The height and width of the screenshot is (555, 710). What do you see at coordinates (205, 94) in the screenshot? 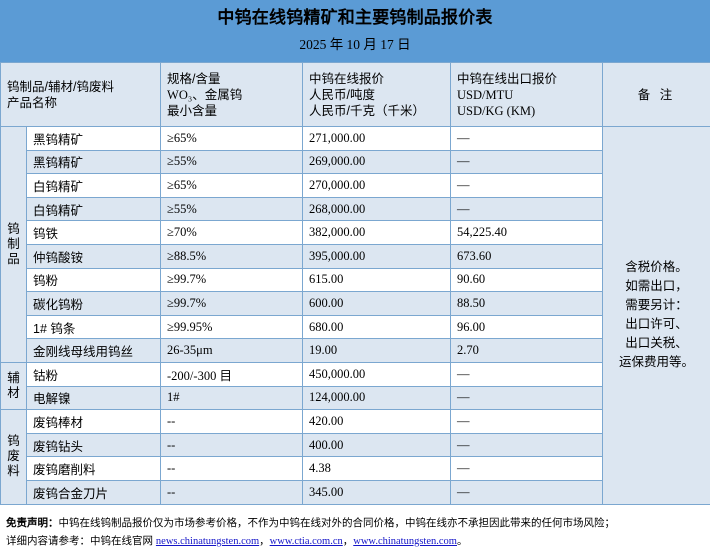
I see `header-spec-line2: WO₃、金属钨` at bounding box center [205, 94].